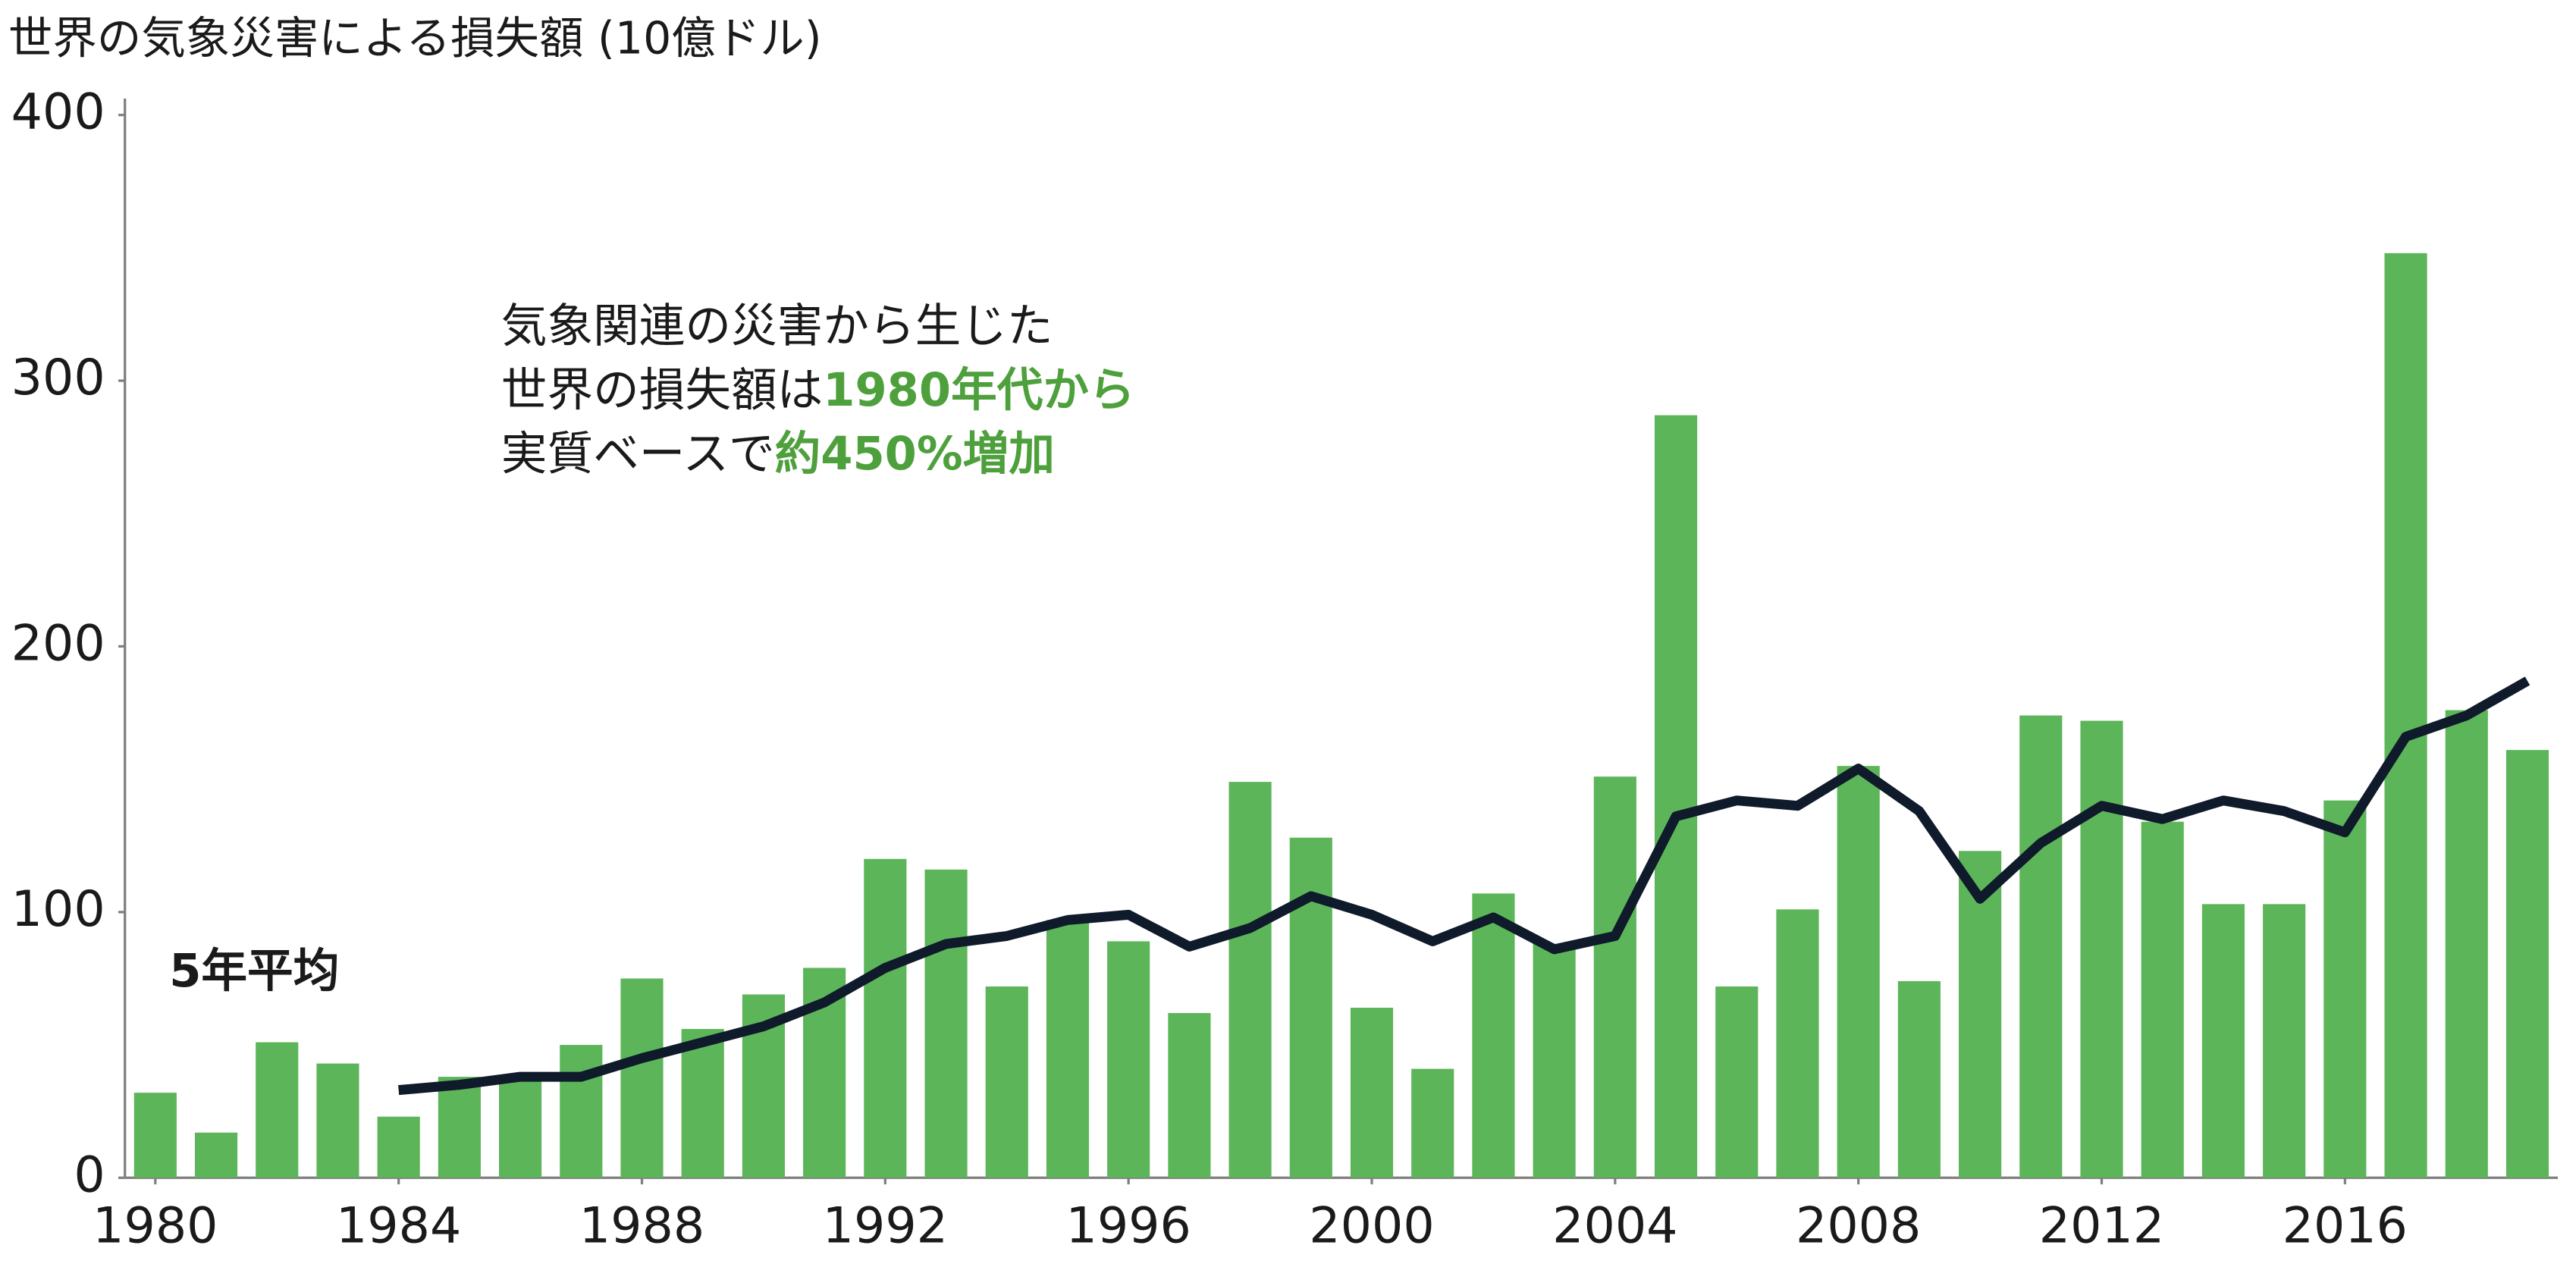  What do you see at coordinates (638, 454) in the screenshot?
I see `annotation-segment: 実質ベースで` at bounding box center [638, 454].